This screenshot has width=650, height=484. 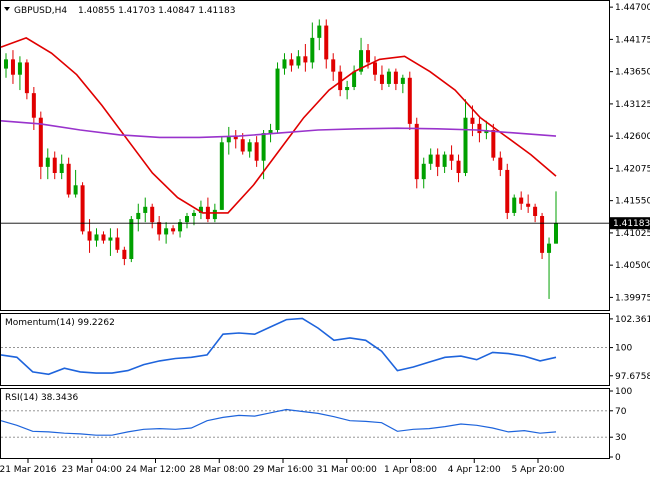 I want to click on rsi-tick-label: 0, so click(x=618, y=458).